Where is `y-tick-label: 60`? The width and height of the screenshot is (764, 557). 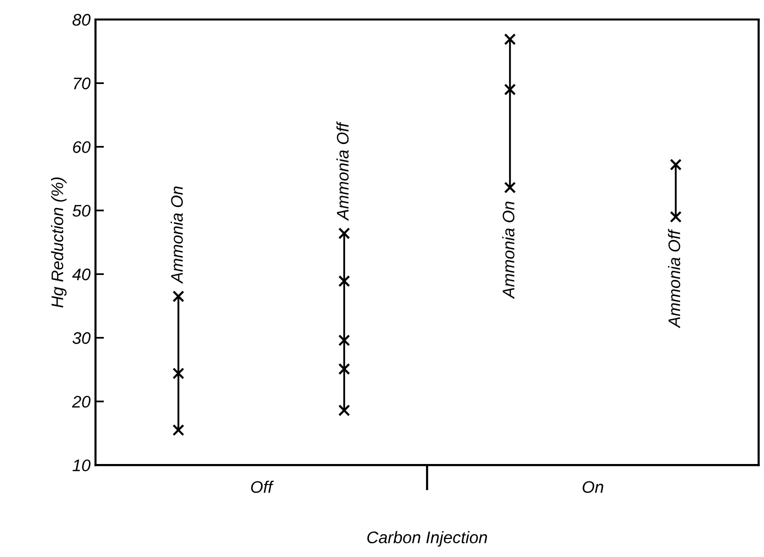 y-tick-label: 60 is located at coordinates (81, 147).